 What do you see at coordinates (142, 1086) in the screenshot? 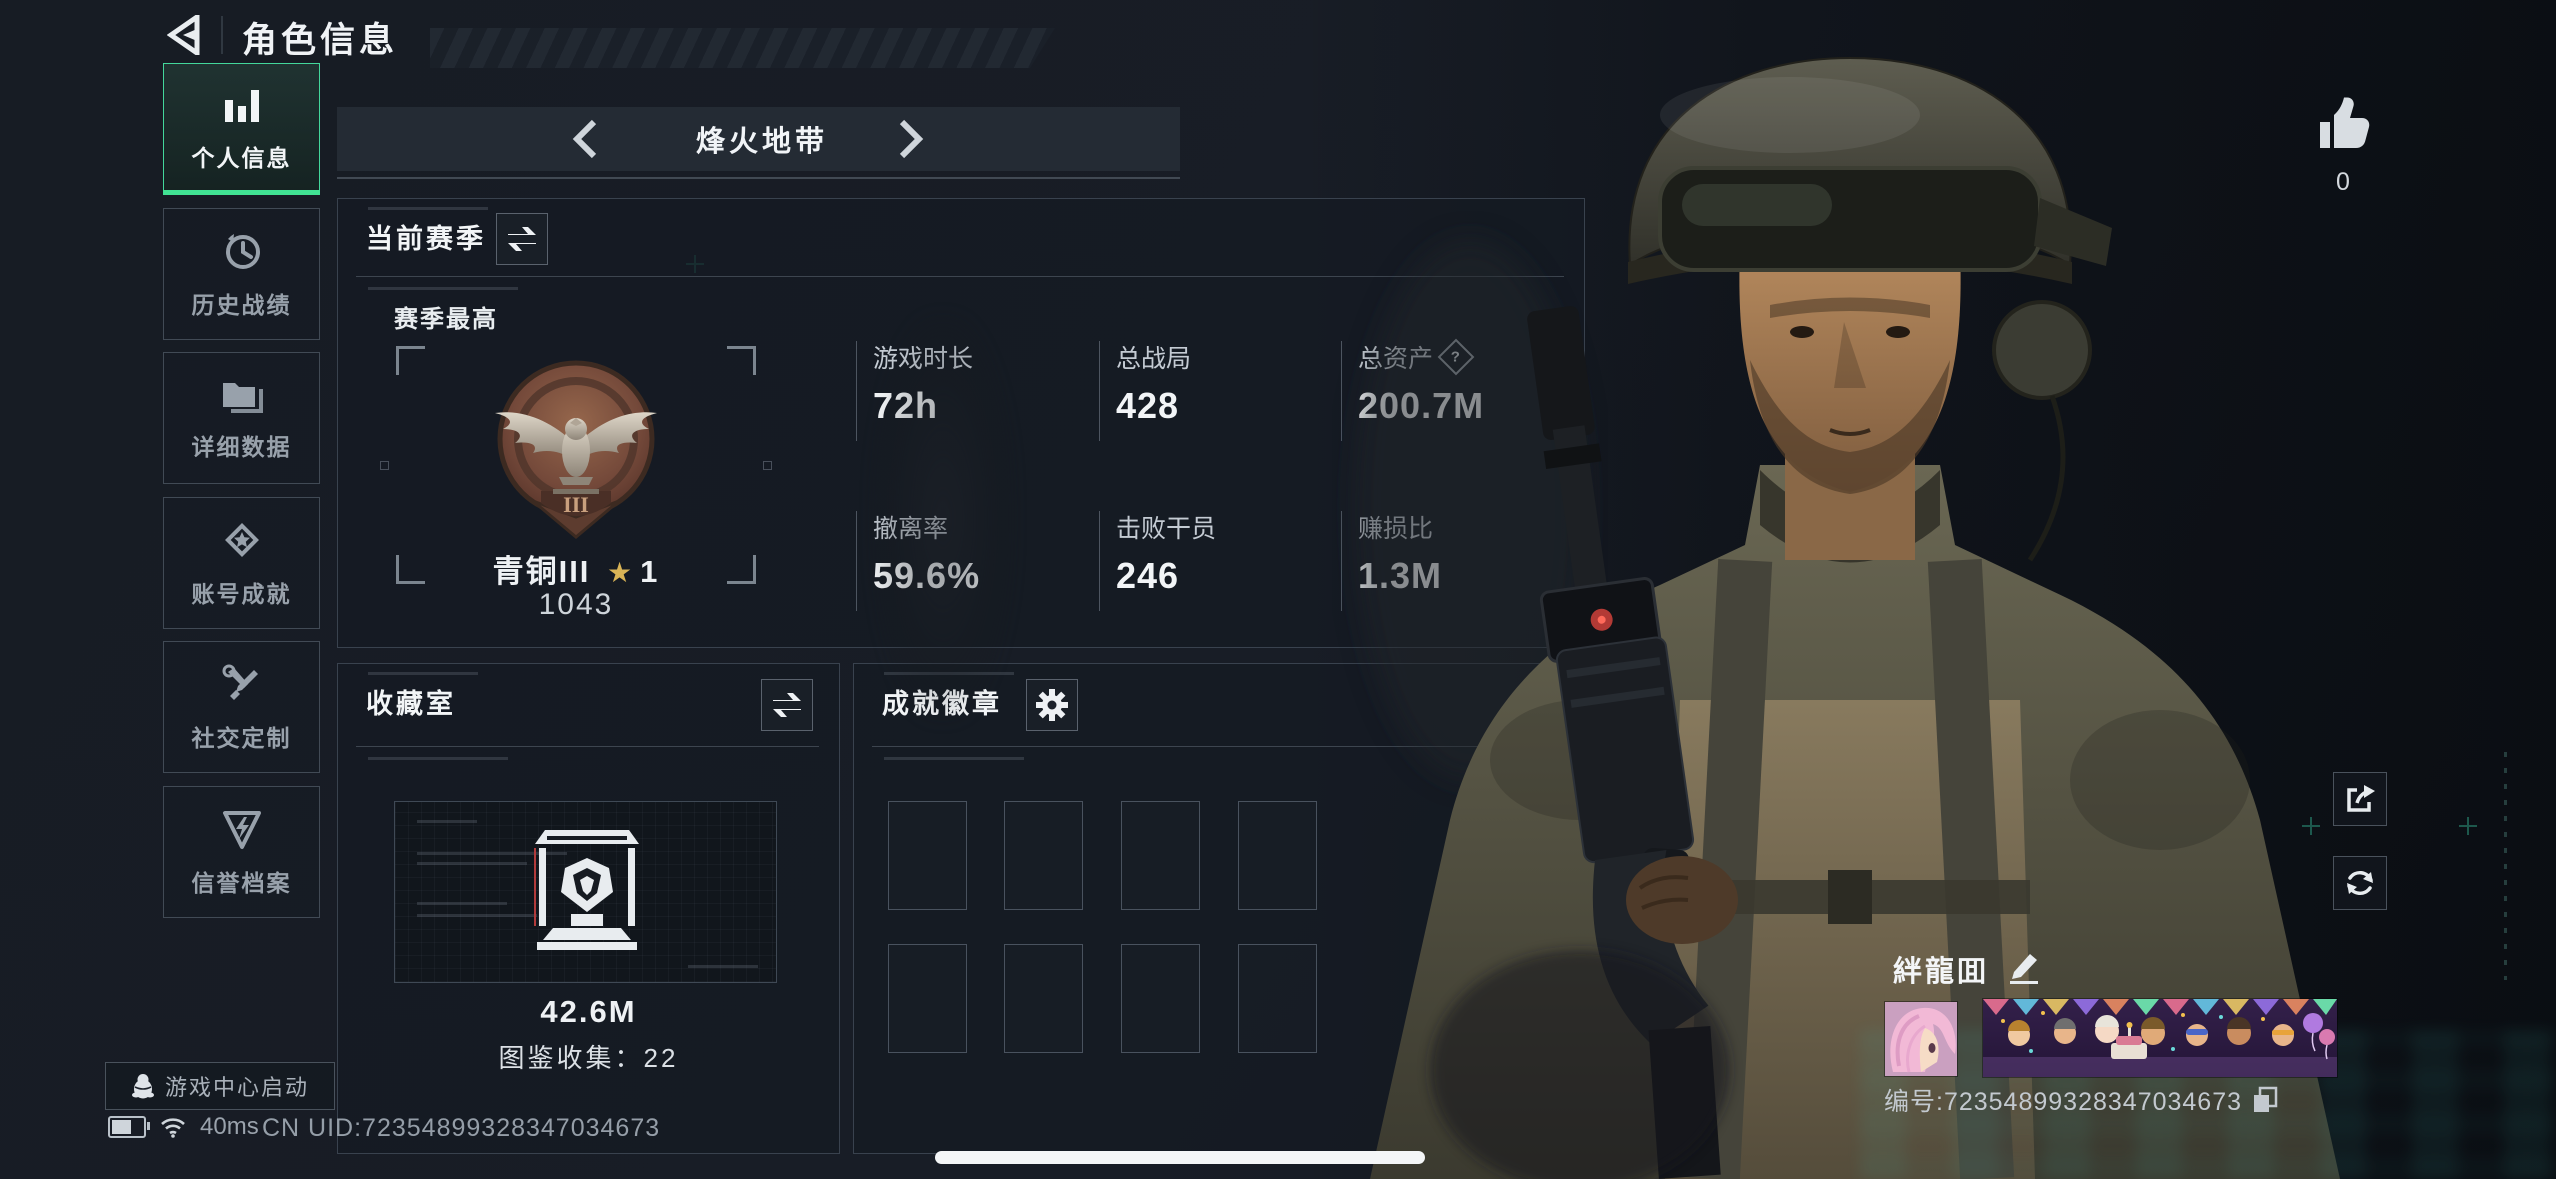
I see `qq-penguin-icon` at bounding box center [142, 1086].